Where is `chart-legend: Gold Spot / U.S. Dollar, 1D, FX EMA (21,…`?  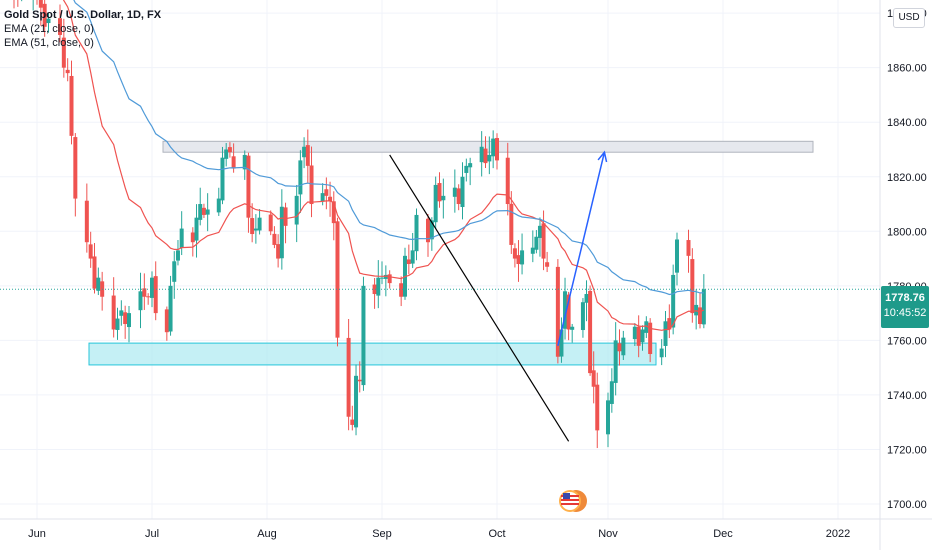
chart-legend: Gold Spot / U.S. Dollar, 1D, FX EMA (21,… is located at coordinates (82, 29).